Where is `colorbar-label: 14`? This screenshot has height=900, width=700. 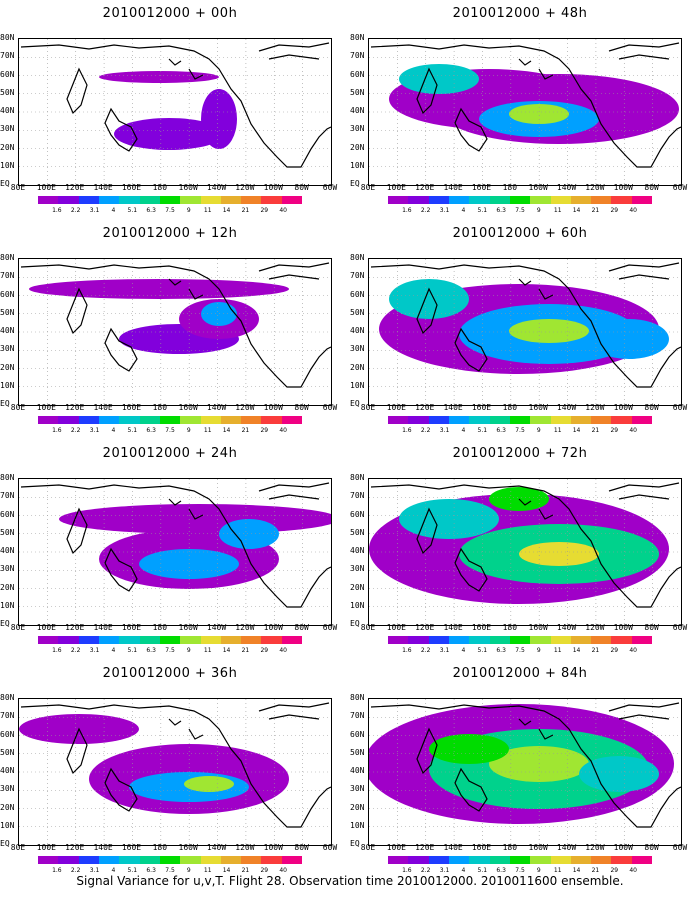
colorbar-label: 14 is located at coordinates (576, 210).